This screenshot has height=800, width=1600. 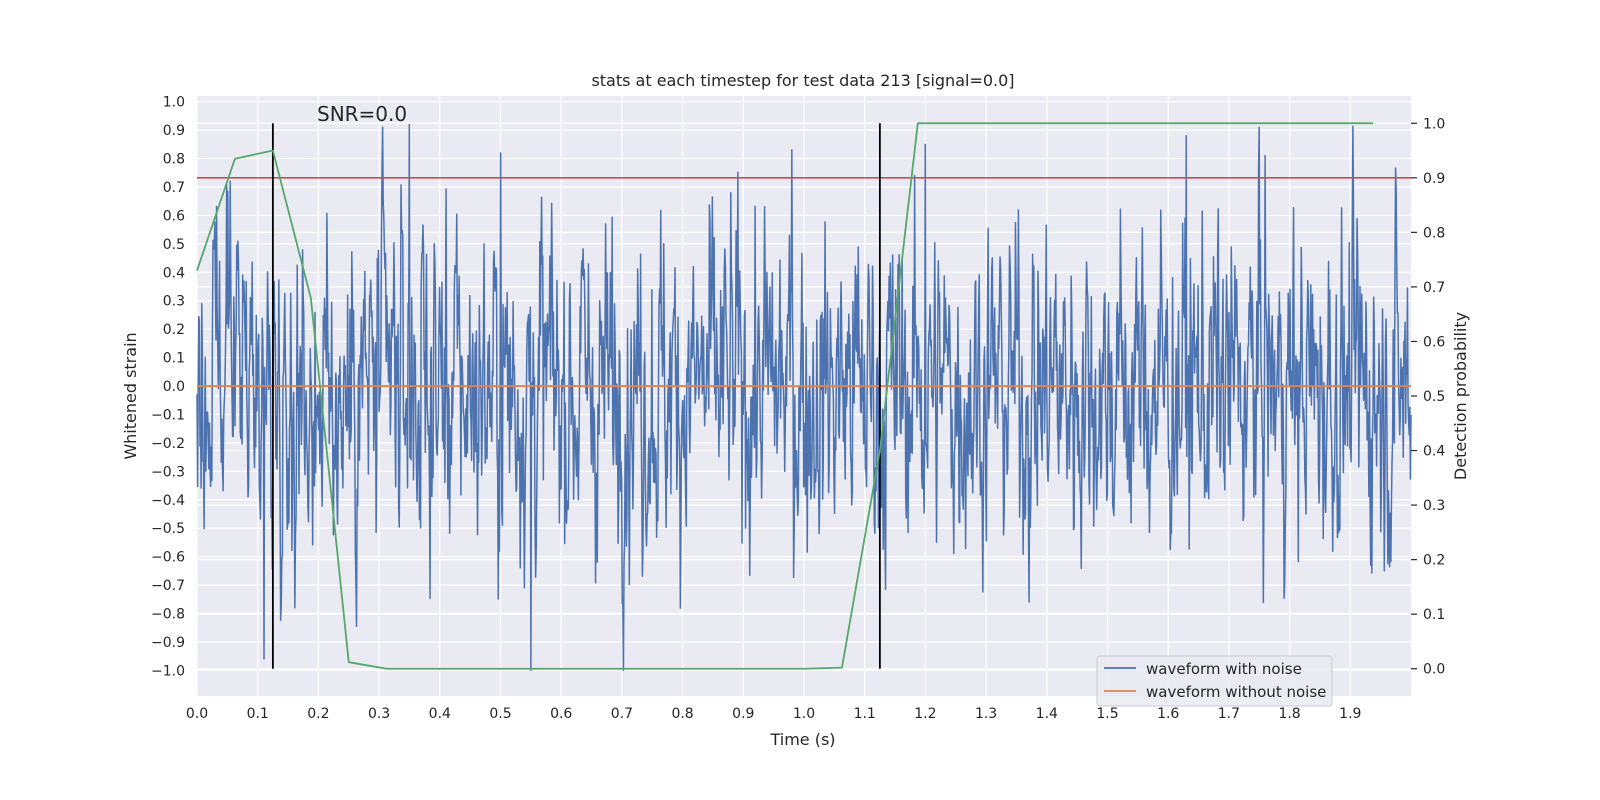 I want to click on y2-axis-ticks: 1.0 0.9 0.8 0.7 0.6 0.5 0.4 0.3 0.2 0.1 0.0, so click(x=1428, y=397).